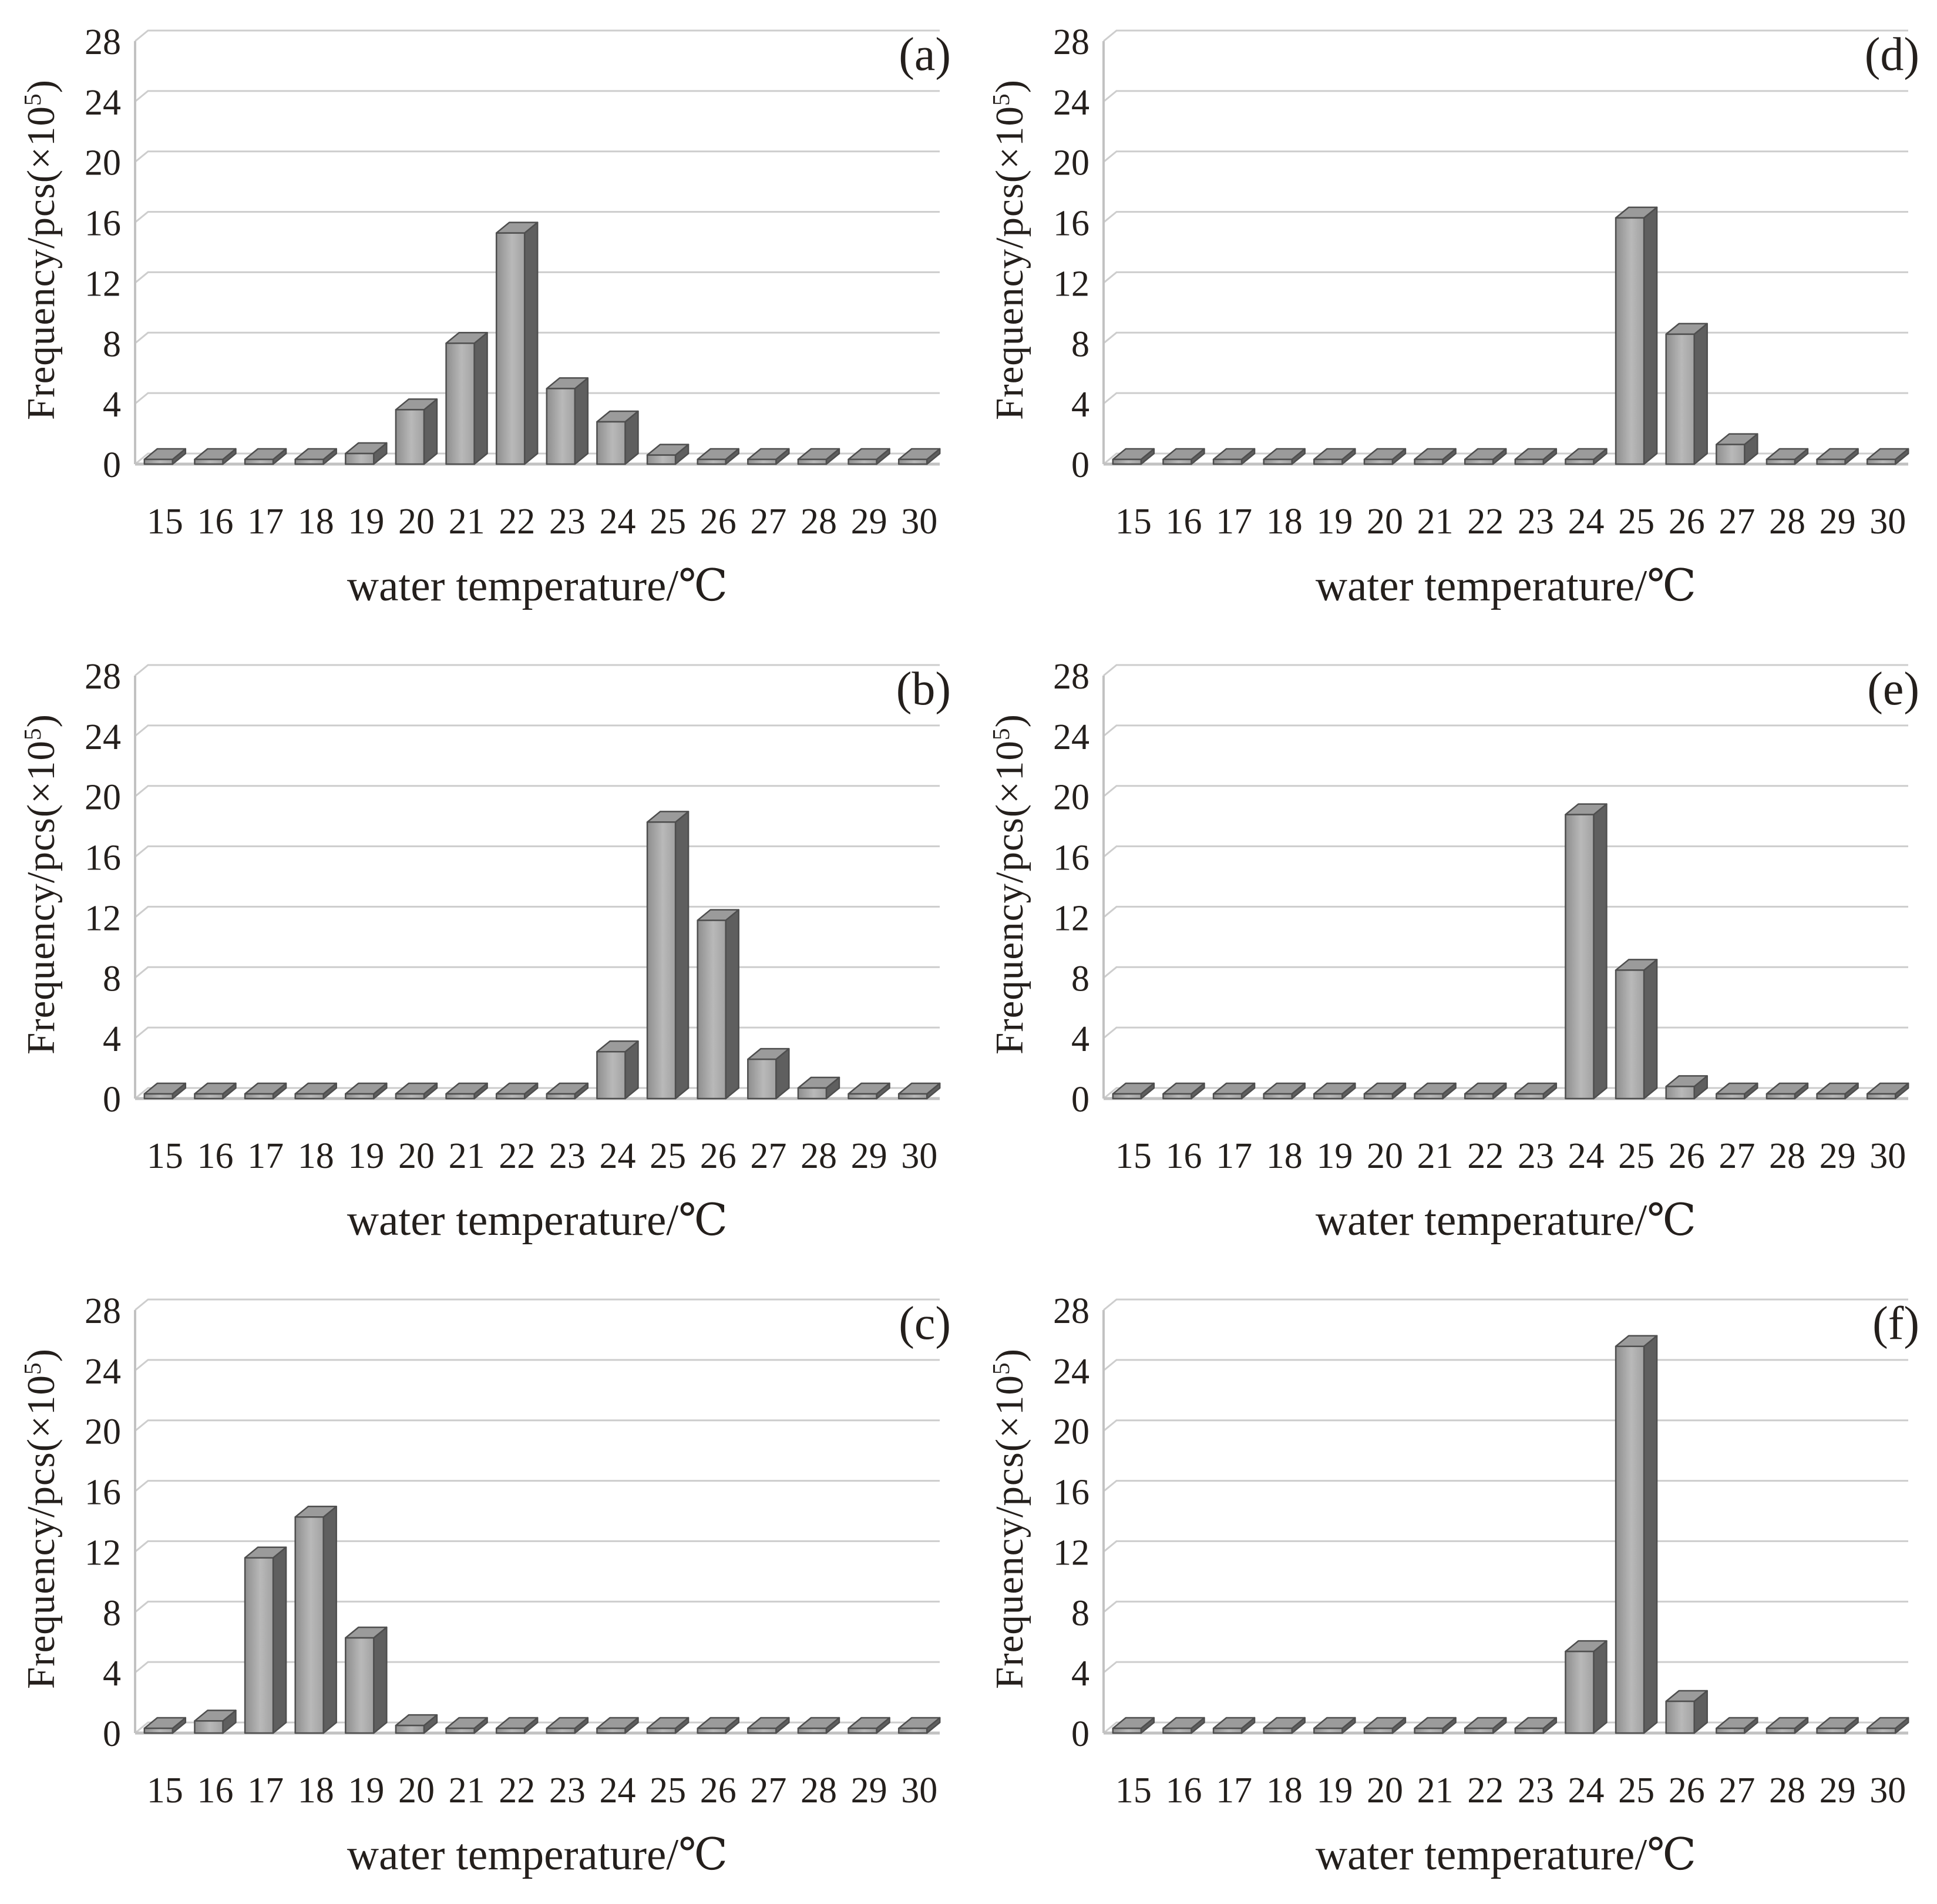 Image resolution: width=1937 pixels, height=1904 pixels. Describe the element at coordinates (925, 54) in the screenshot. I see `panel-label: (a)` at that location.